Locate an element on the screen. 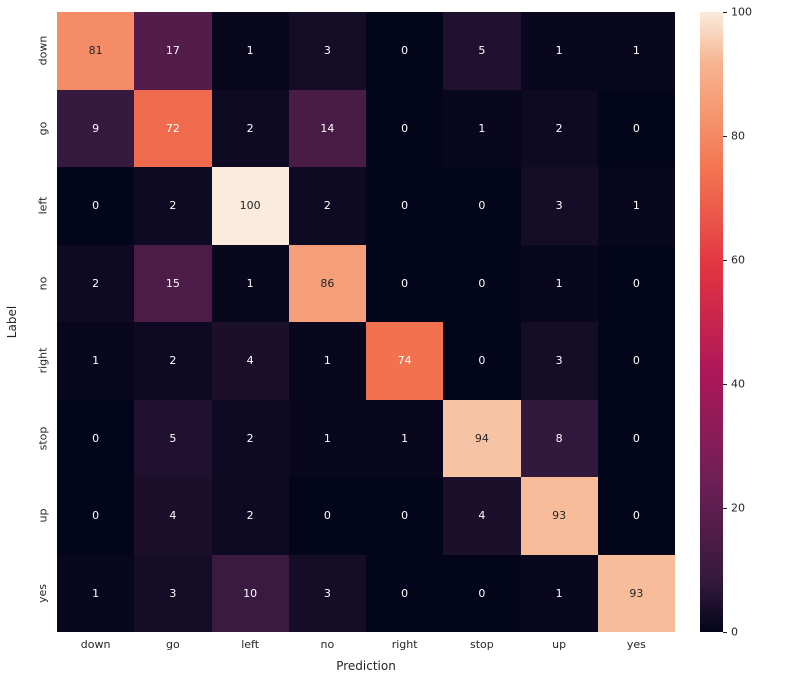 This screenshot has width=788, height=684. heatmap-cell: 100 is located at coordinates (250, 206).